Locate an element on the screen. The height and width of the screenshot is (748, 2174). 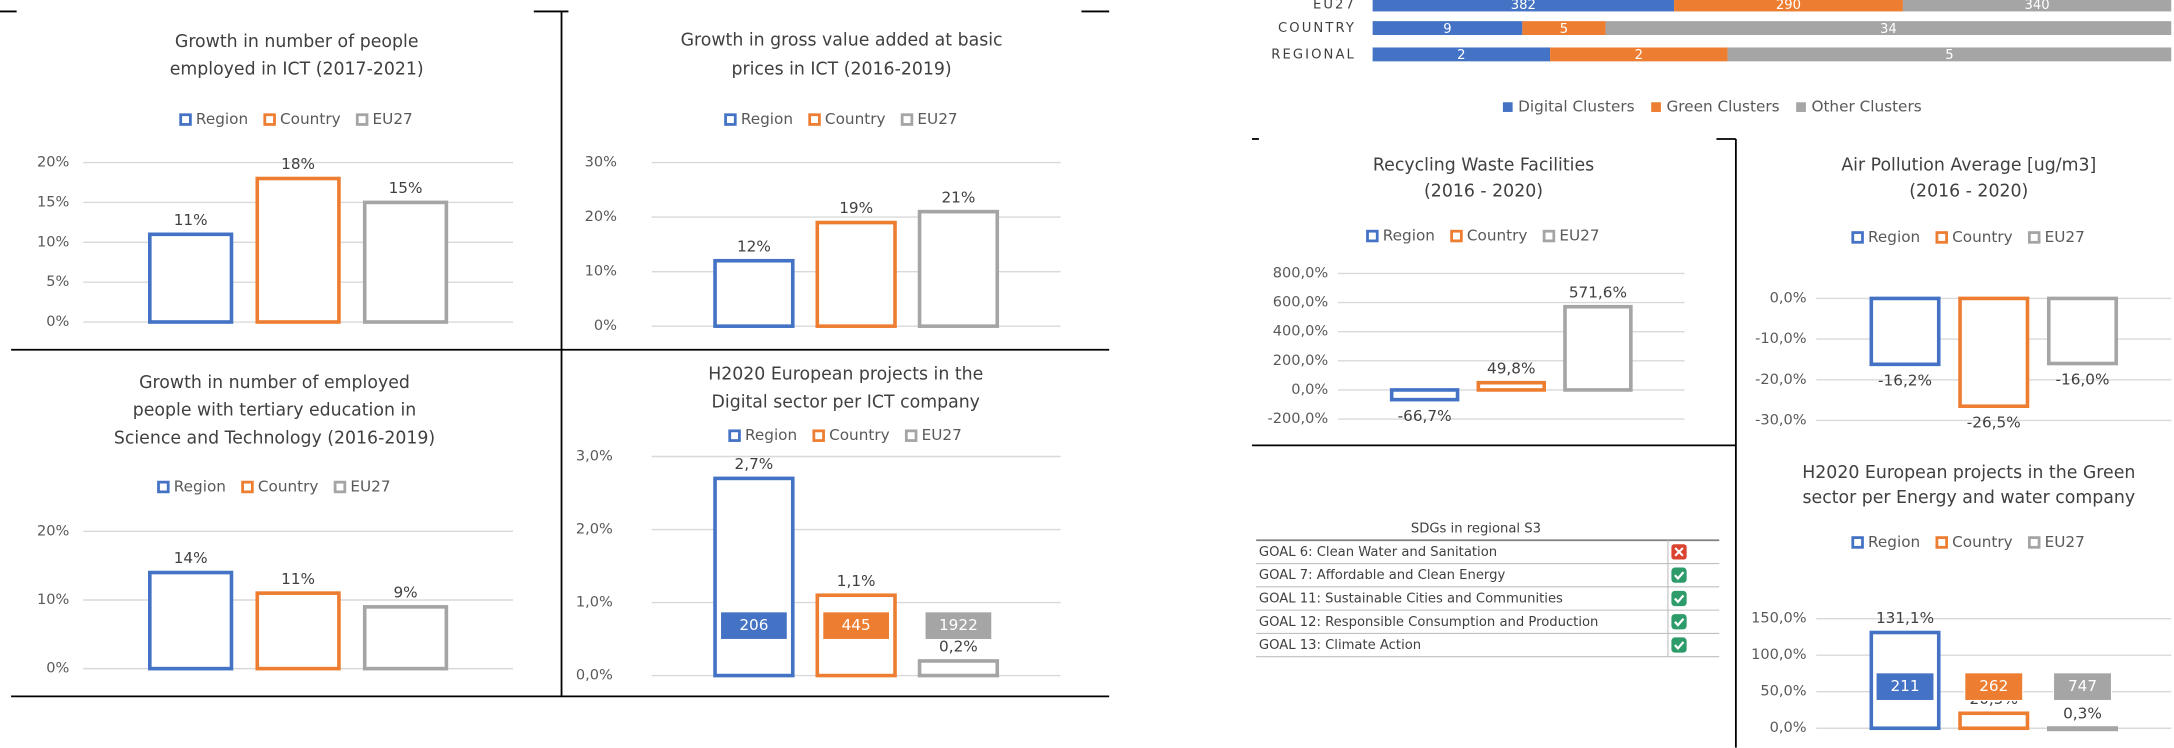
y-tick-label: 2,0% is located at coordinates (594, 529).